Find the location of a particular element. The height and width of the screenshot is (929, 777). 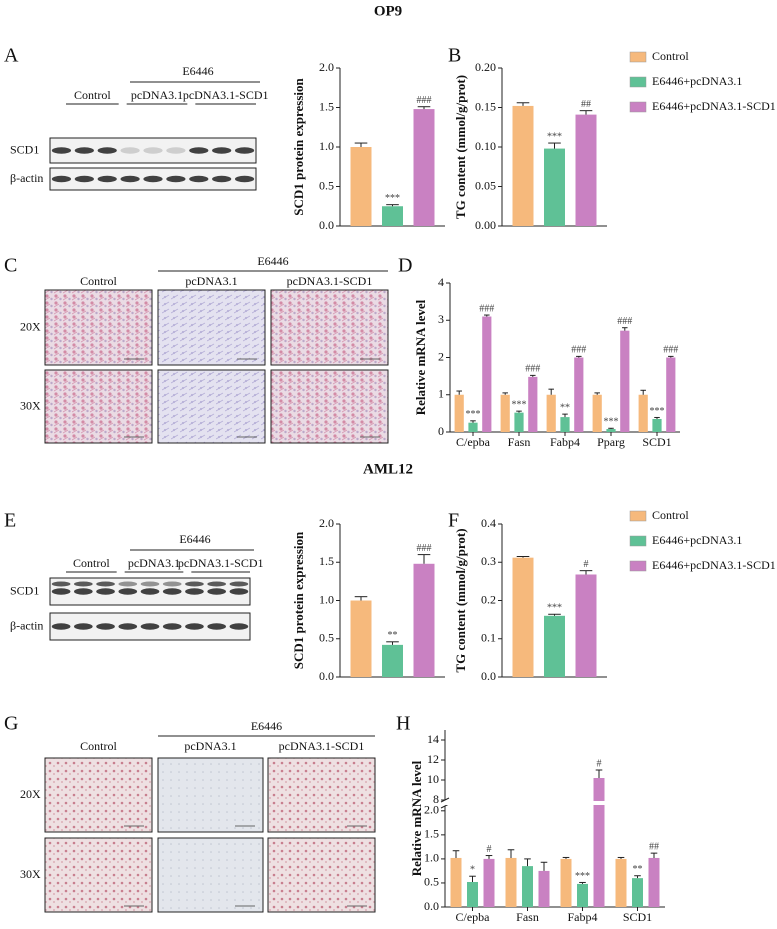

y-tick-label: 3 is located at coordinates (441, 319).